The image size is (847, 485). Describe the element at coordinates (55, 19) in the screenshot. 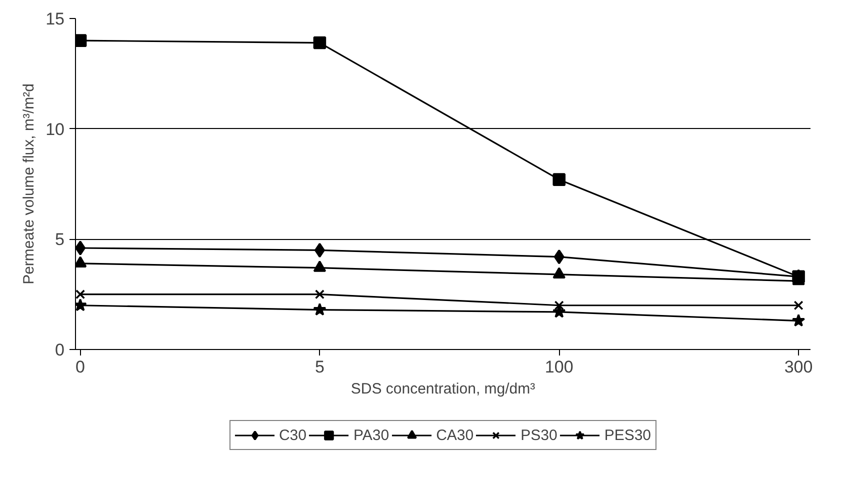

I see `y-tick-label: 15` at that location.